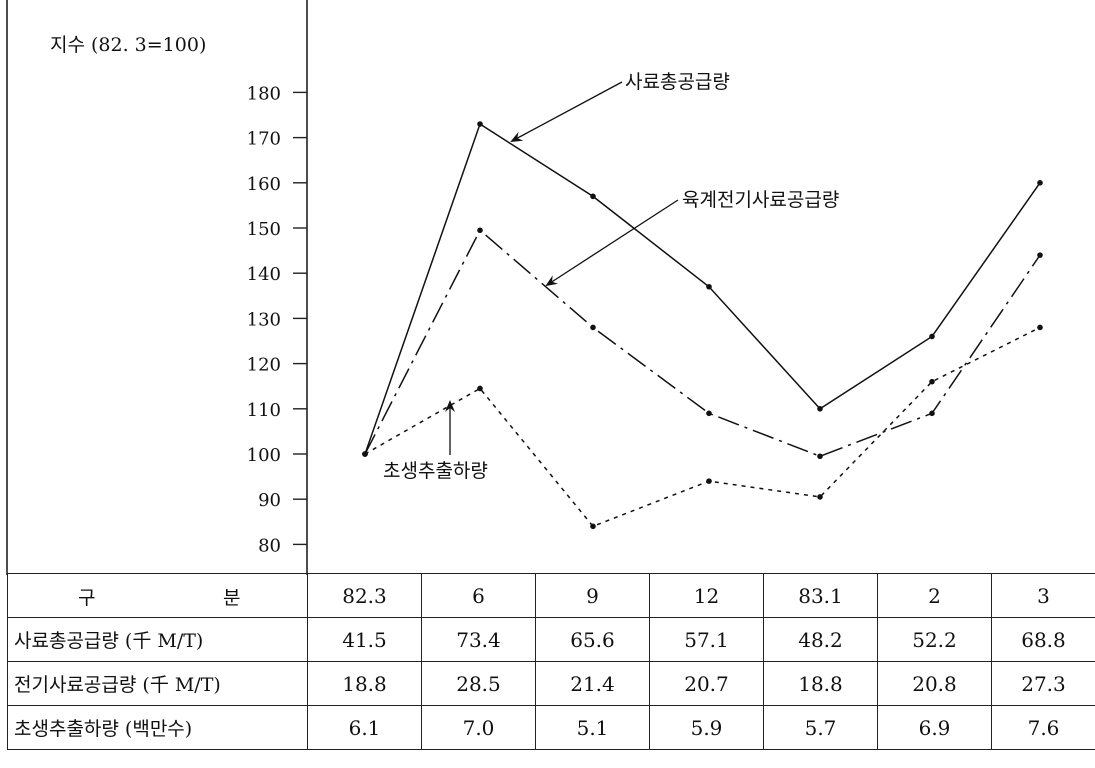 The width and height of the screenshot is (1095, 768). Describe the element at coordinates (269, 545) in the screenshot. I see `y-tick-label: 80` at that location.